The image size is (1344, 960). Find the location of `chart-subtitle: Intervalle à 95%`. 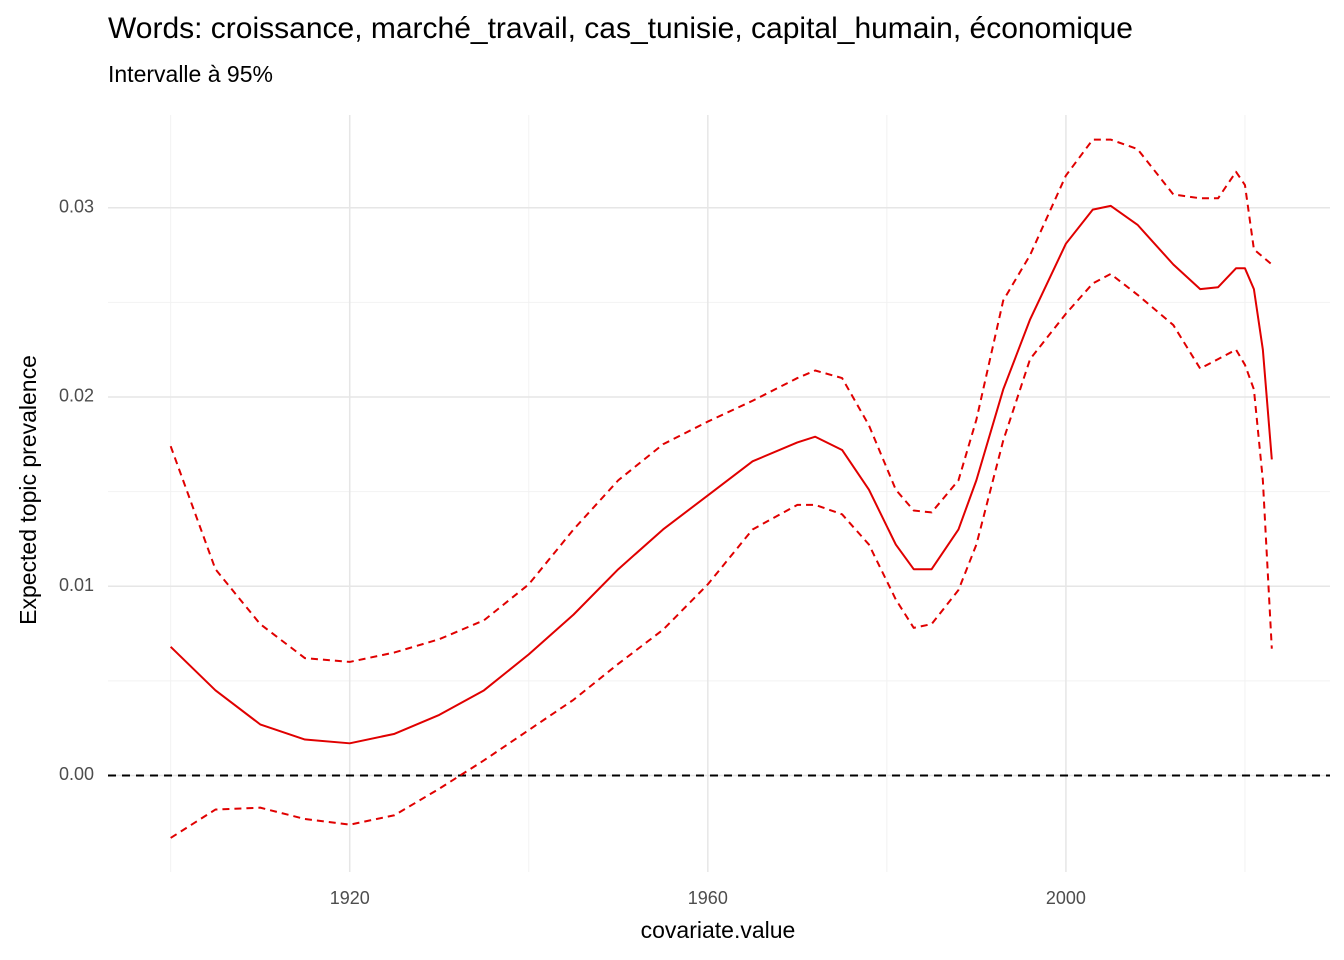

chart-subtitle: Intervalle à 95% is located at coordinates (190, 74).